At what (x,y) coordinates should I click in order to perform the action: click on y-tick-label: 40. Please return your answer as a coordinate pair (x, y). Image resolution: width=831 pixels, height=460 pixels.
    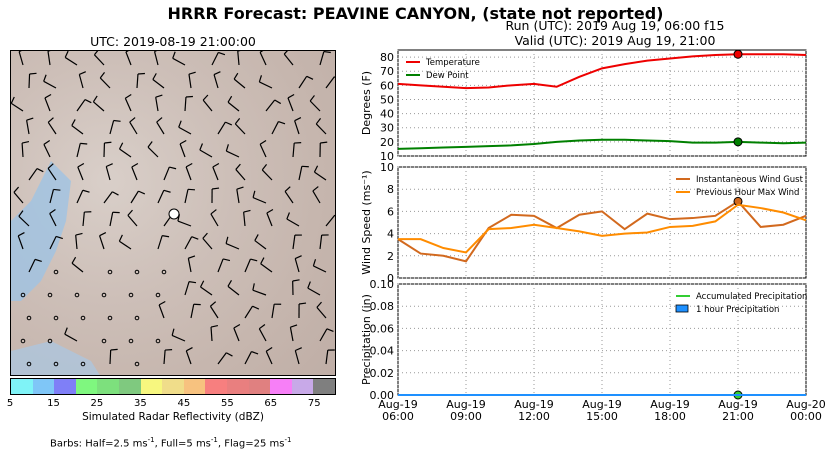
    Looking at the image, I should click on (387, 114).